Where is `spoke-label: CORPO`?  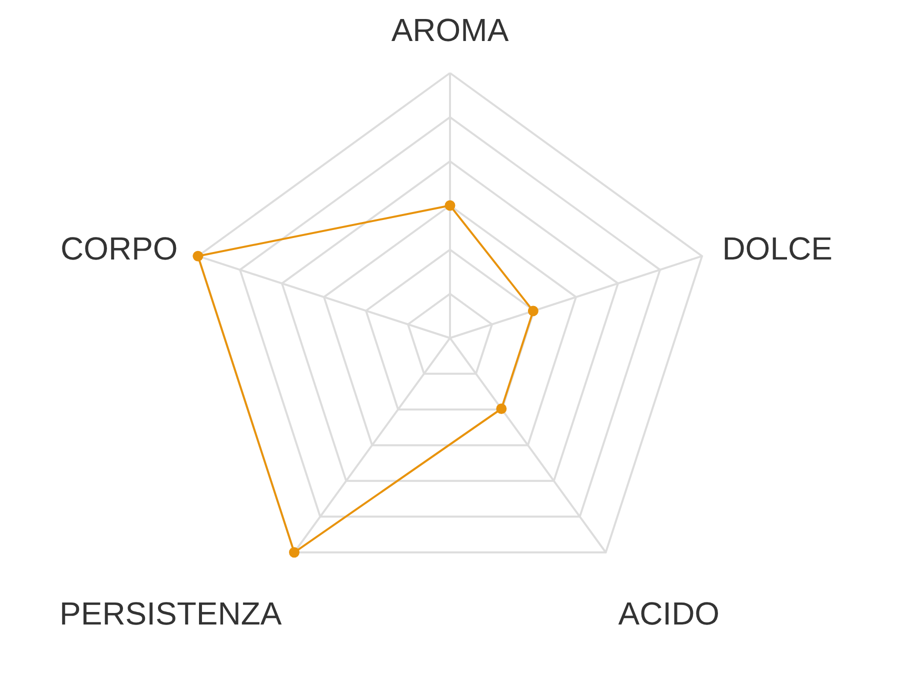 spoke-label: CORPO is located at coordinates (119, 248).